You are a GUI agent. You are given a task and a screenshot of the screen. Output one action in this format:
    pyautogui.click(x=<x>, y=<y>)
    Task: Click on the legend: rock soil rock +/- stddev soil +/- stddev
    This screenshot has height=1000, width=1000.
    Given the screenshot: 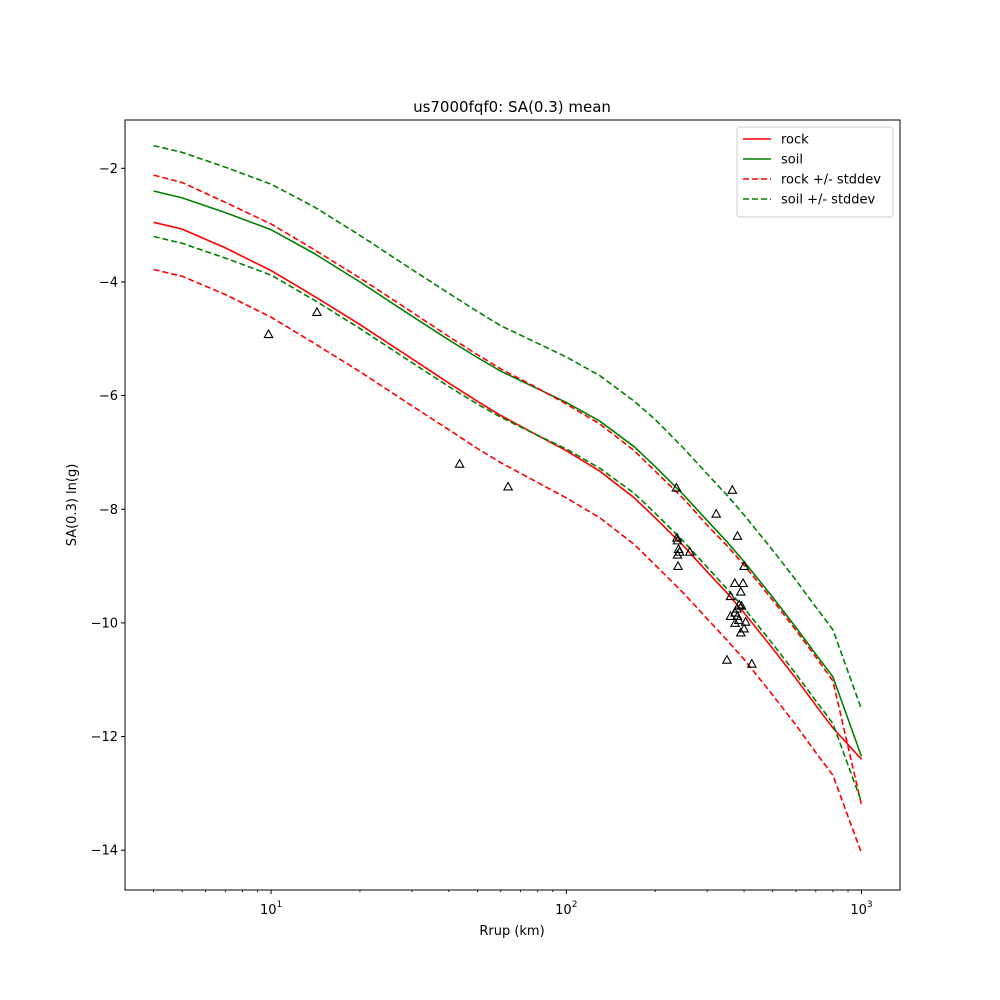 What is the action you would take?
    pyautogui.click(x=815, y=172)
    